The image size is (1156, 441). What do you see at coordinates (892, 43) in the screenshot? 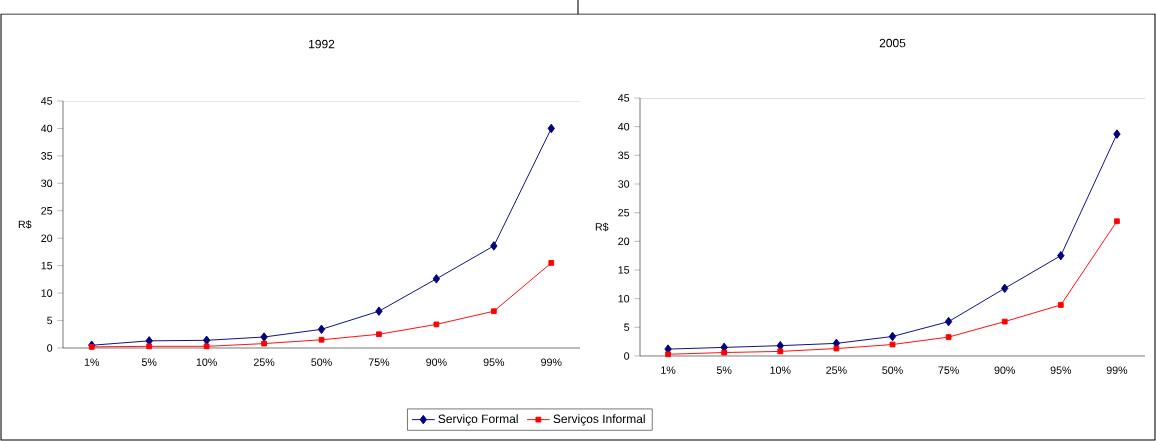
I see `chart-title: 2005` at bounding box center [892, 43].